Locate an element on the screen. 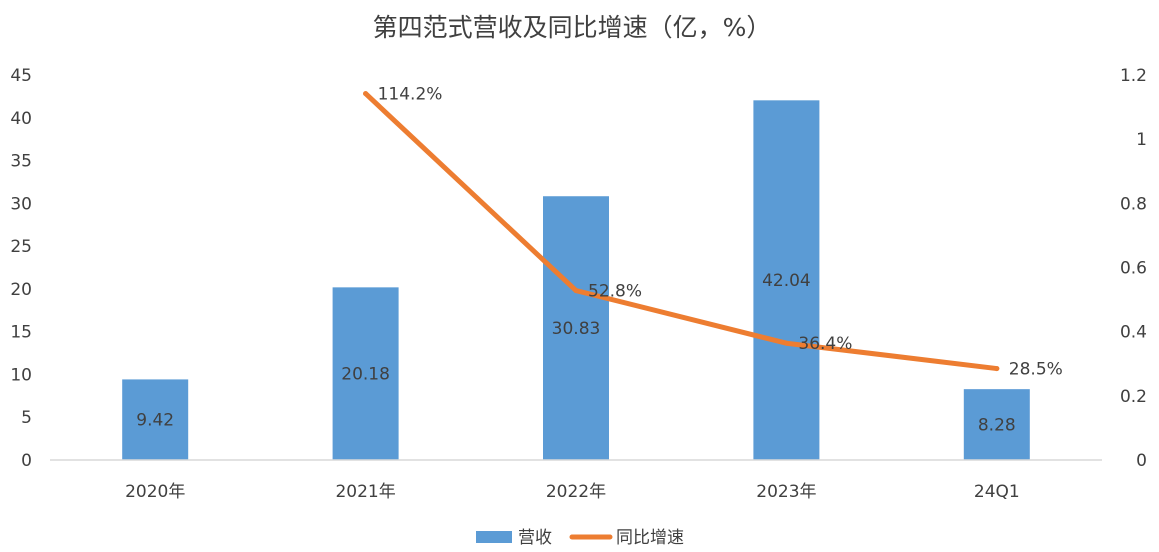  right-axis-ticks: 0 0.2 0.4 0.6 0.8 1 1.2 is located at coordinates (1133, 268).